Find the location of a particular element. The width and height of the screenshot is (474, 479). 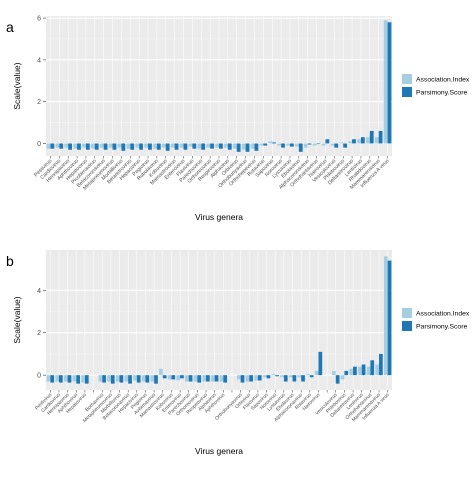

x-axis-title: Virus genera is located at coordinates (219, 217).